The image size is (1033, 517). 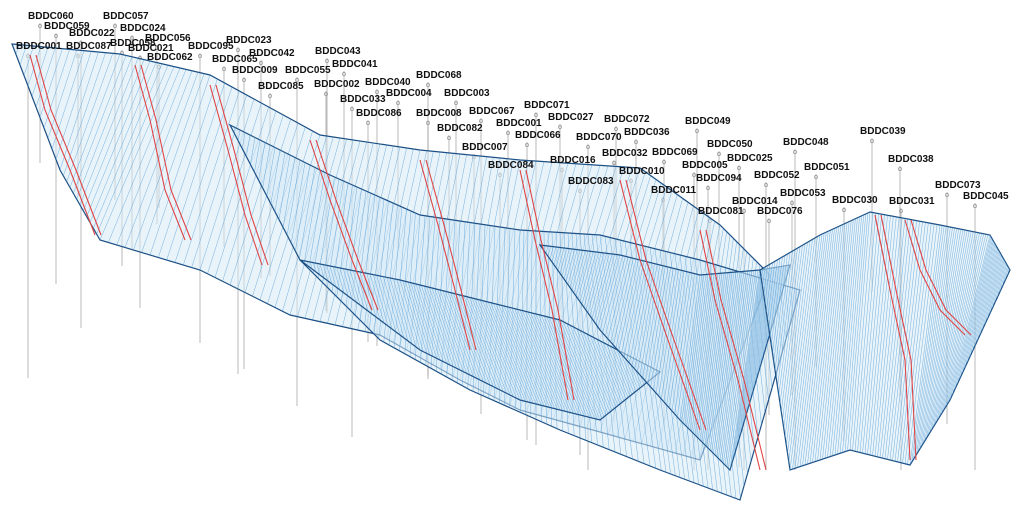 I want to click on well-label: BDDC040, so click(x=388, y=82).